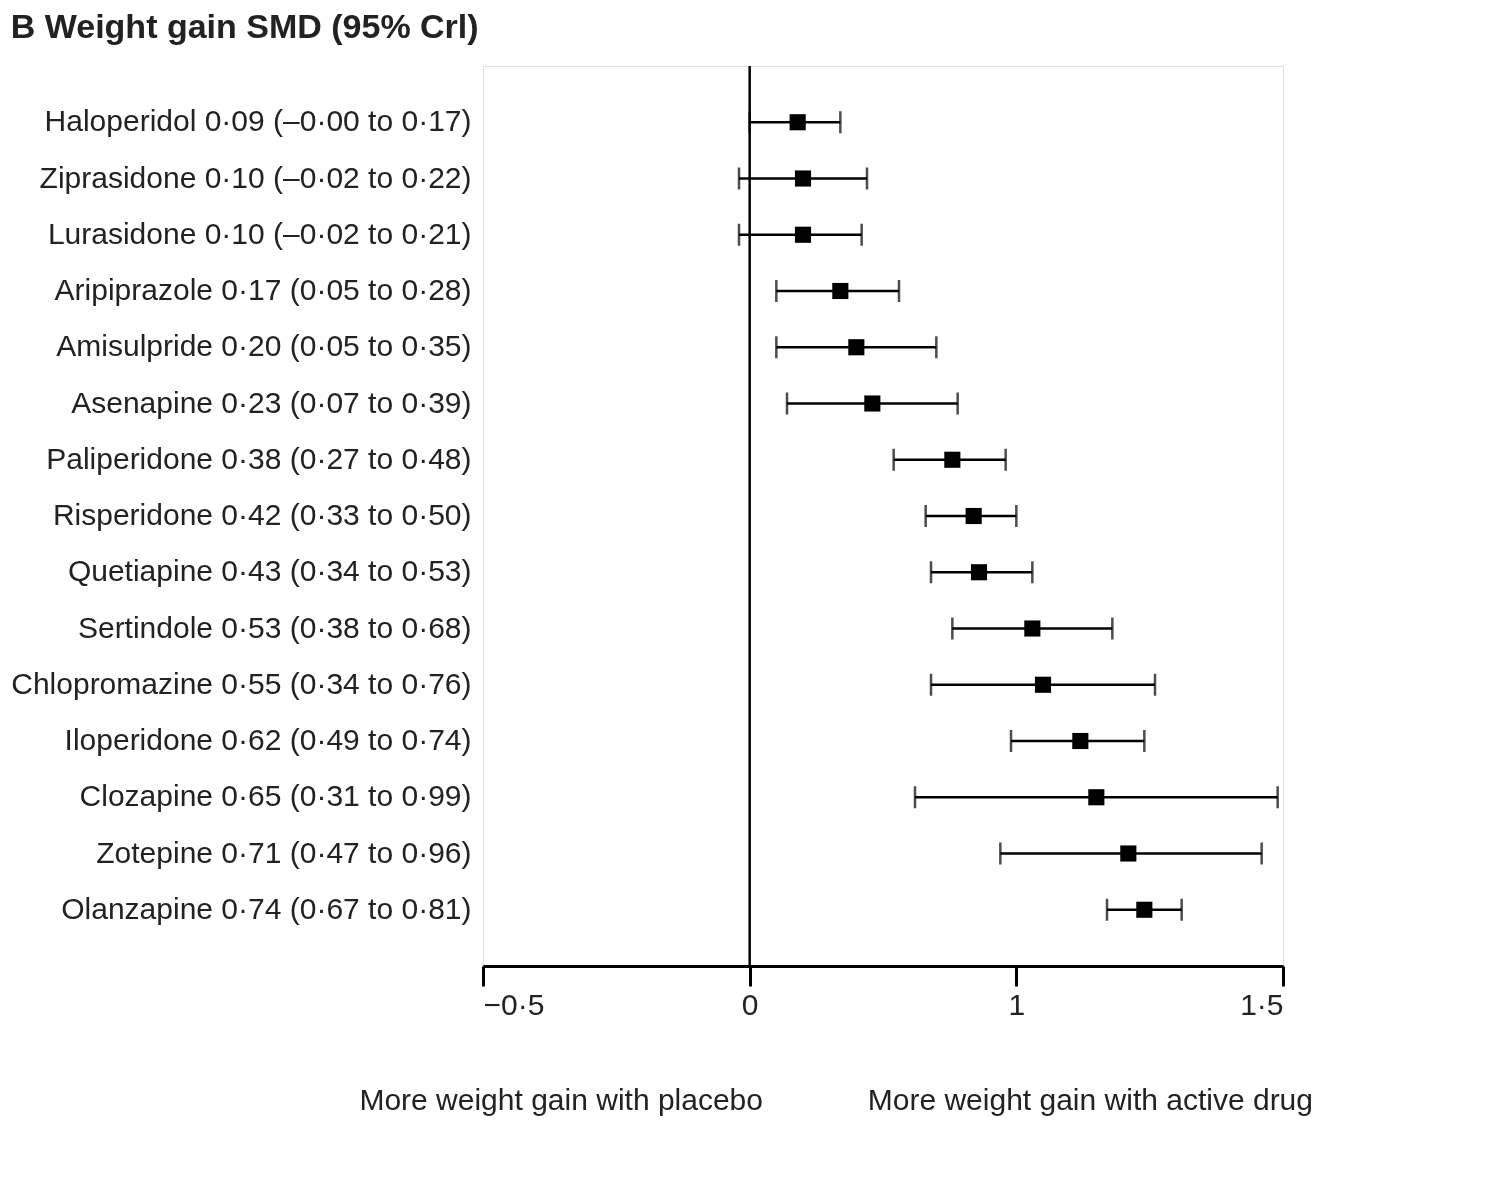 The width and height of the screenshot is (1493, 1192). What do you see at coordinates (259, 458) in the screenshot?
I see `y-tick-label: Paliperidone 0·38 (0·27 to 0·48)` at bounding box center [259, 458].